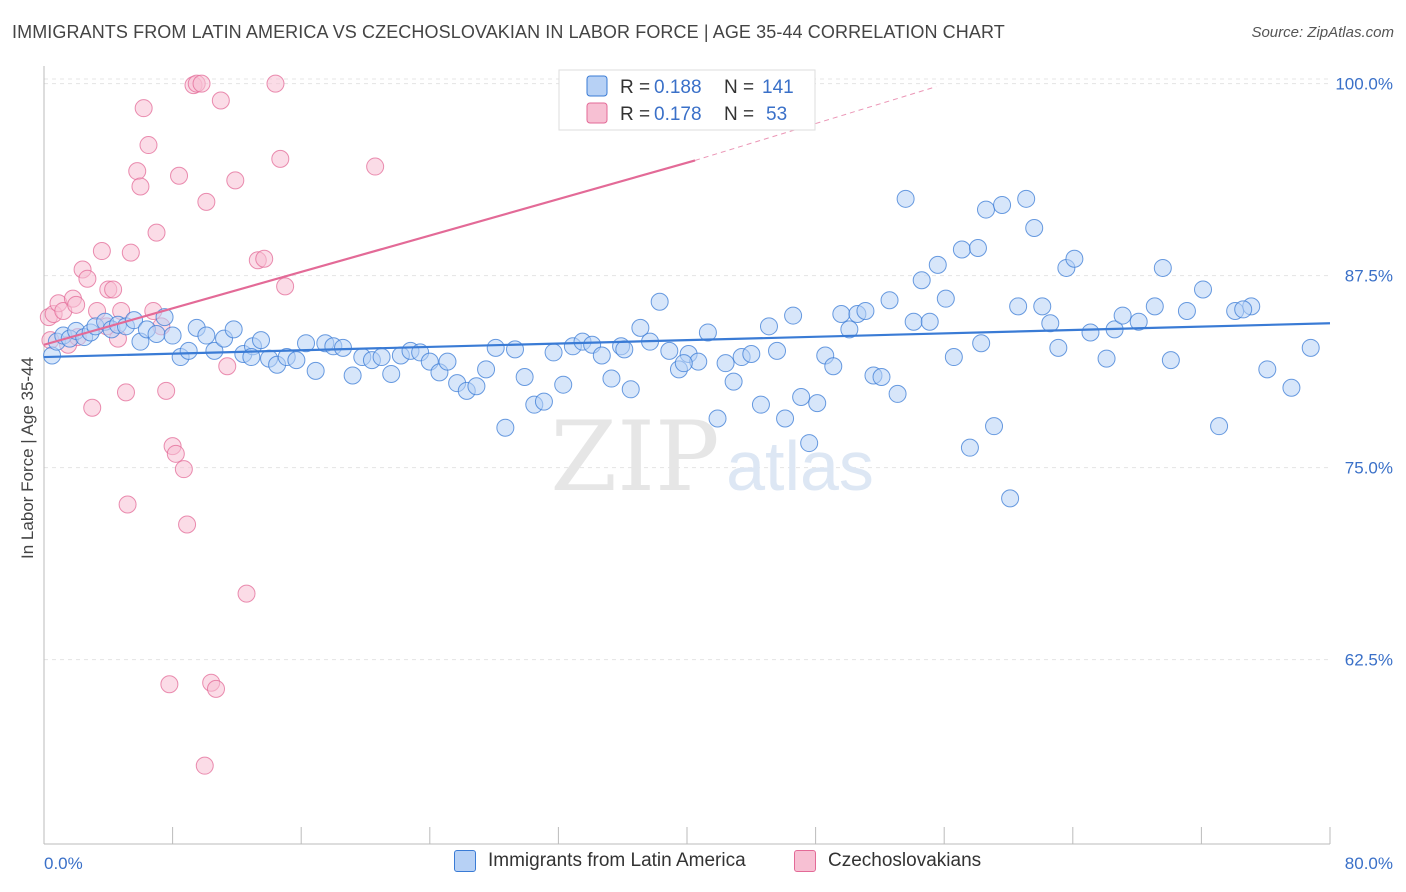 The image size is (1406, 892). I want to click on legend-r-label-1: R =, so click(637, 87).